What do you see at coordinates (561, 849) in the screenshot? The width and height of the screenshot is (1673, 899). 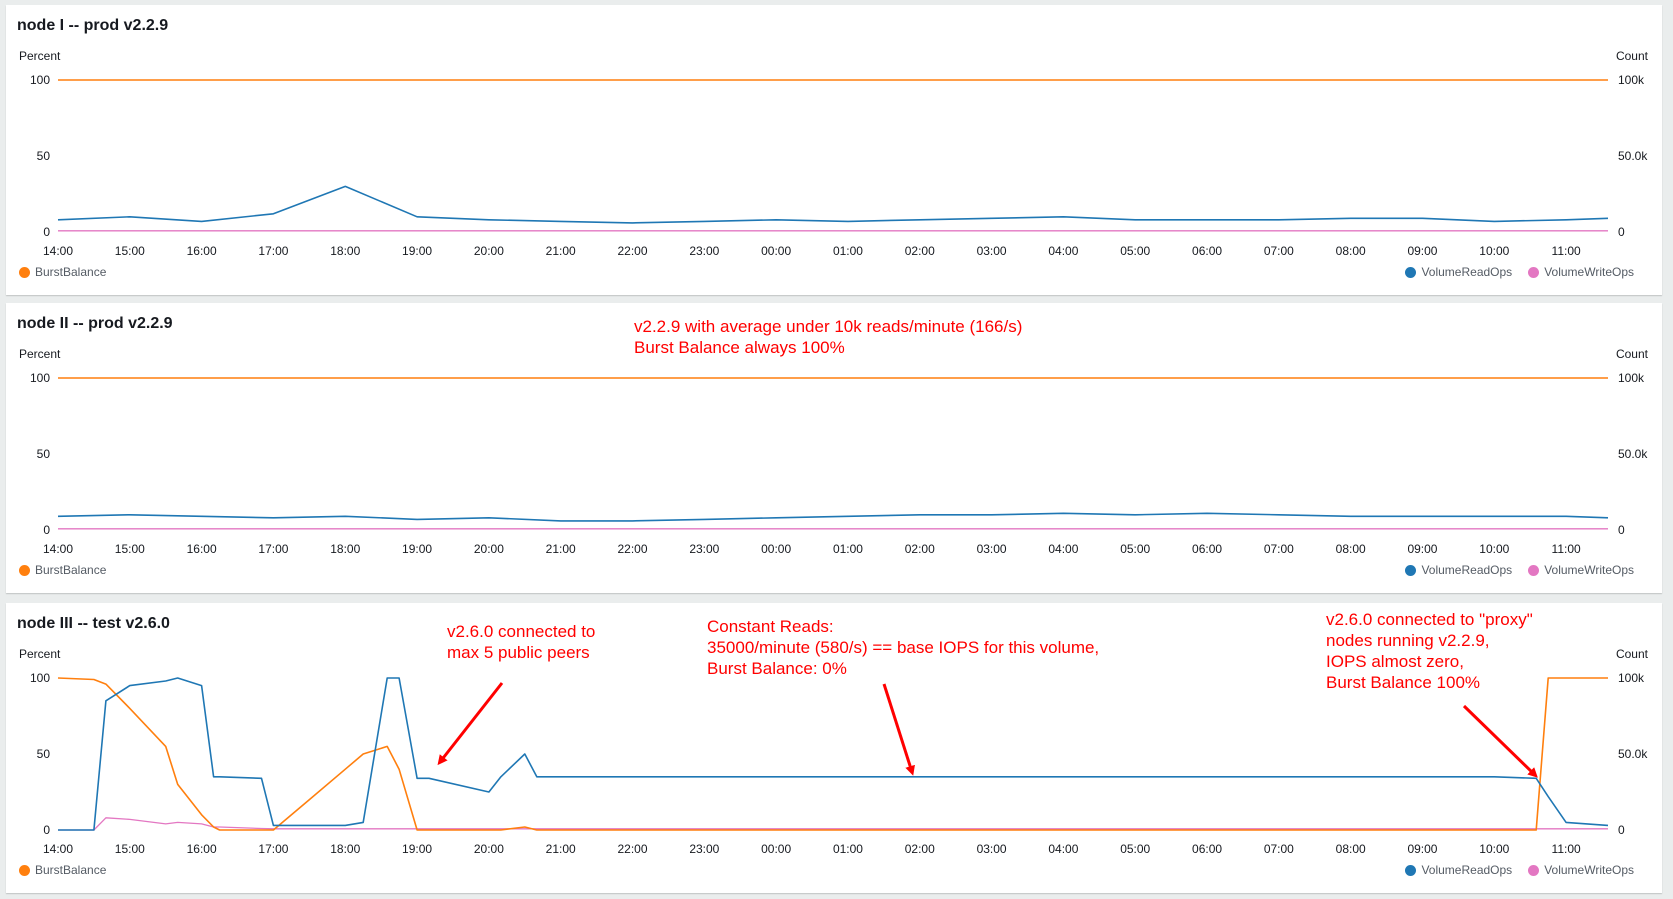 I see `x-tick-label: 21:00` at bounding box center [561, 849].